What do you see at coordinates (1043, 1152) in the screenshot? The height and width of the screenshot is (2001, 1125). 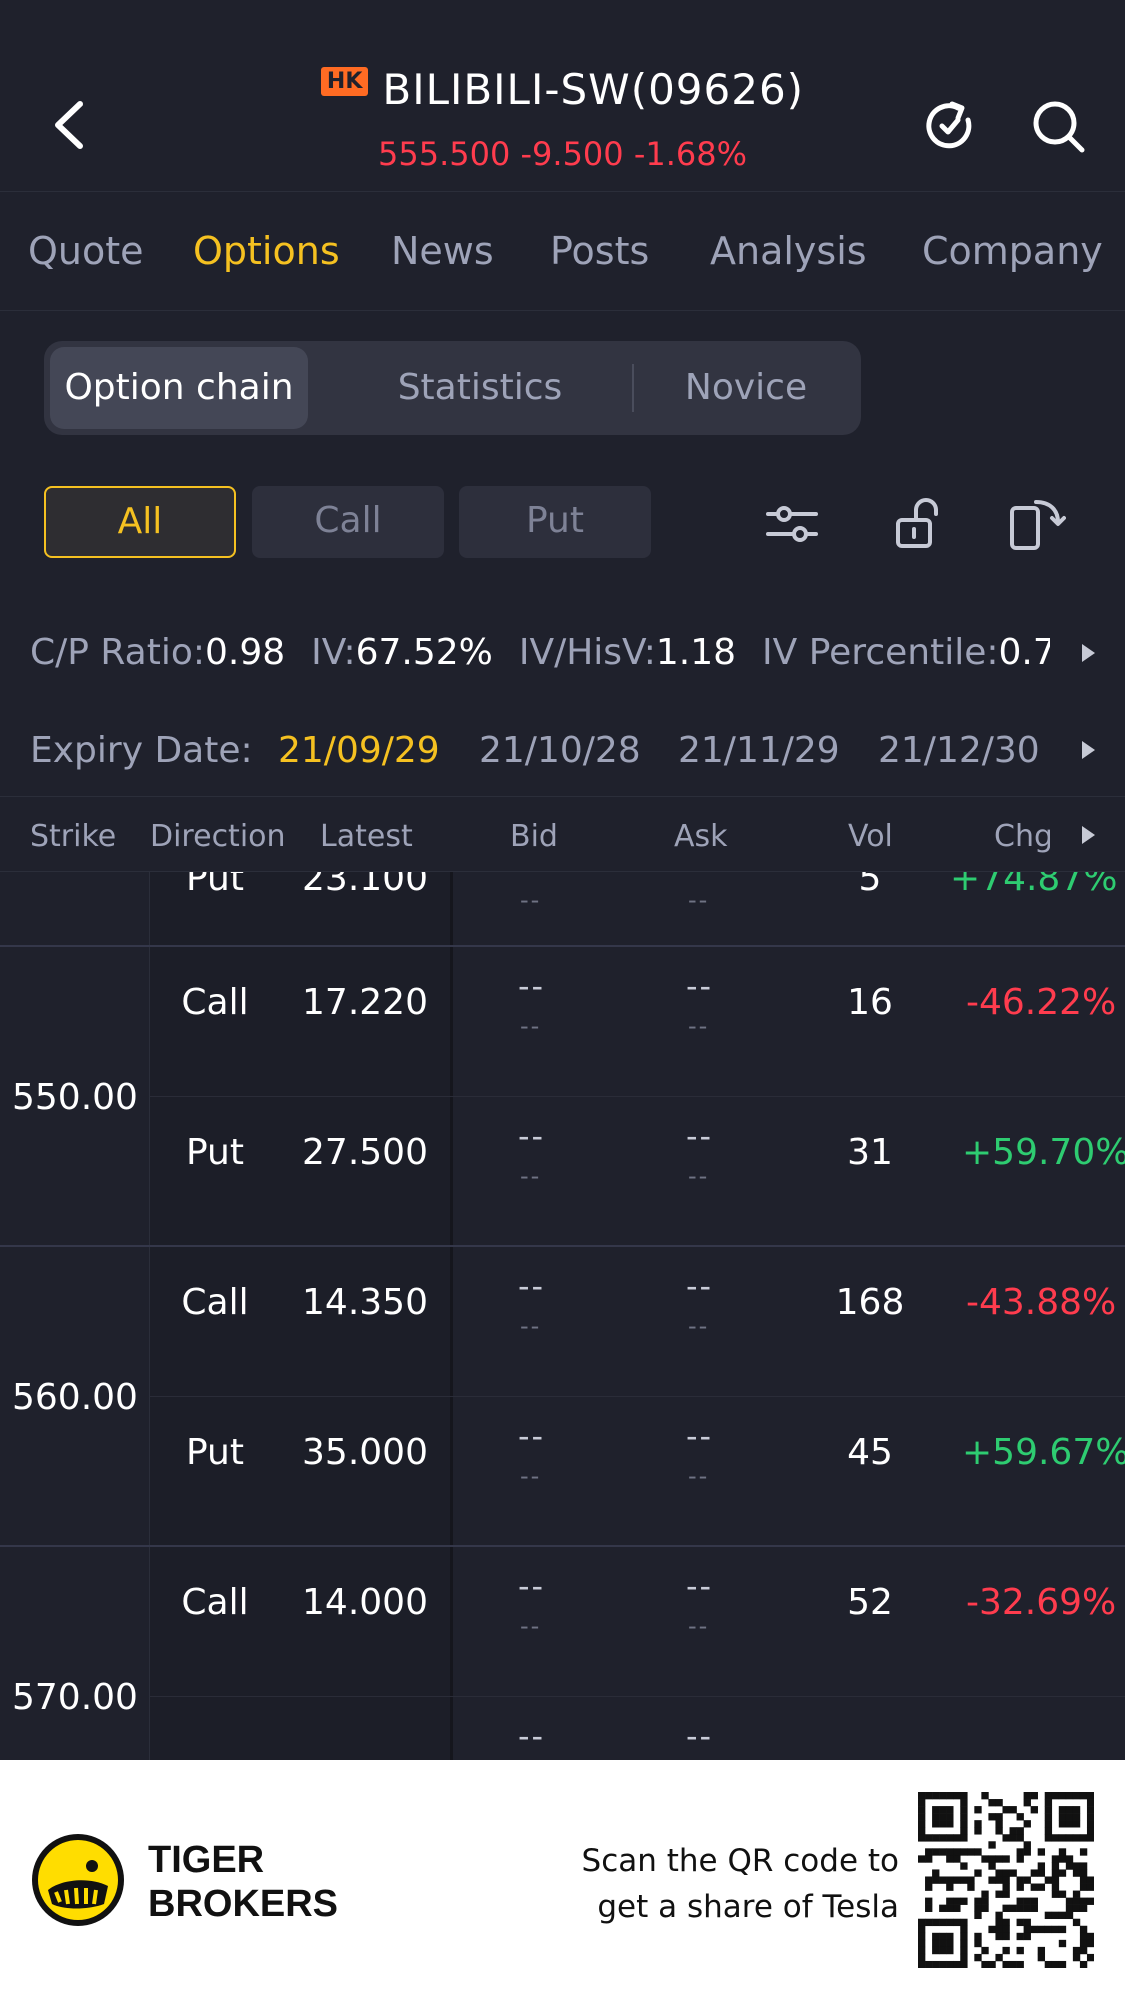 I see `row-550-put-chg: +59.70%` at bounding box center [1043, 1152].